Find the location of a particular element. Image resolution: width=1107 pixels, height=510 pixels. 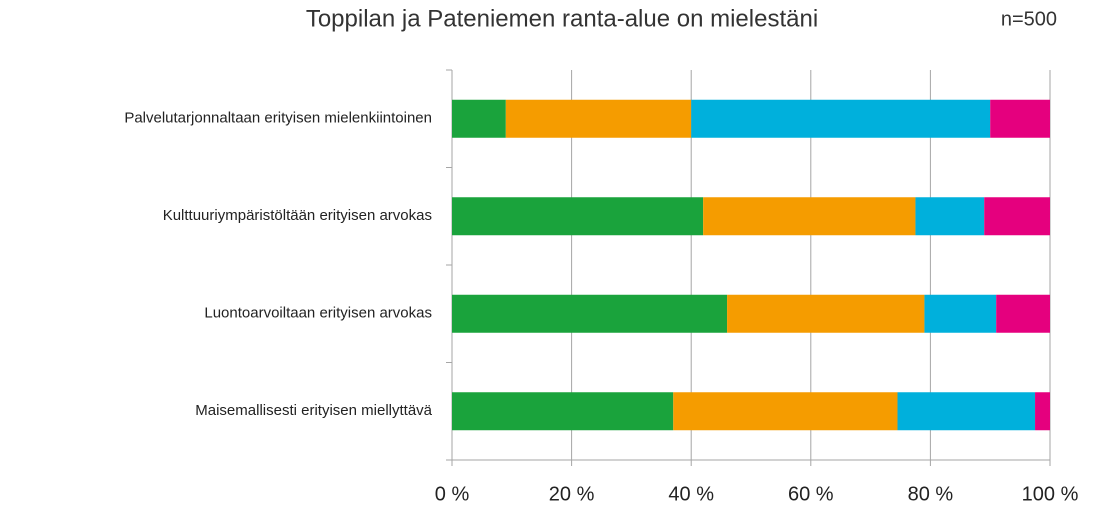

x-tick-label: 40 % is located at coordinates (691, 494).